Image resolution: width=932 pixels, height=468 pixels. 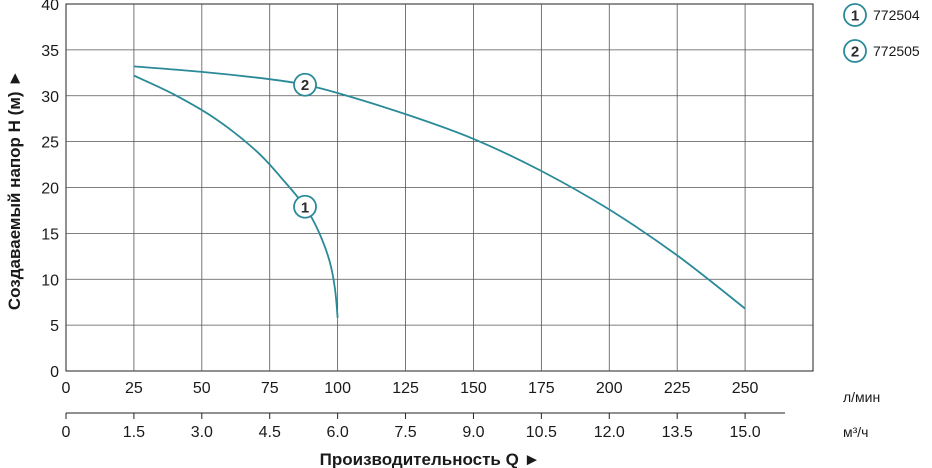 I want to click on legend-badge-1: 1, so click(x=855, y=15).